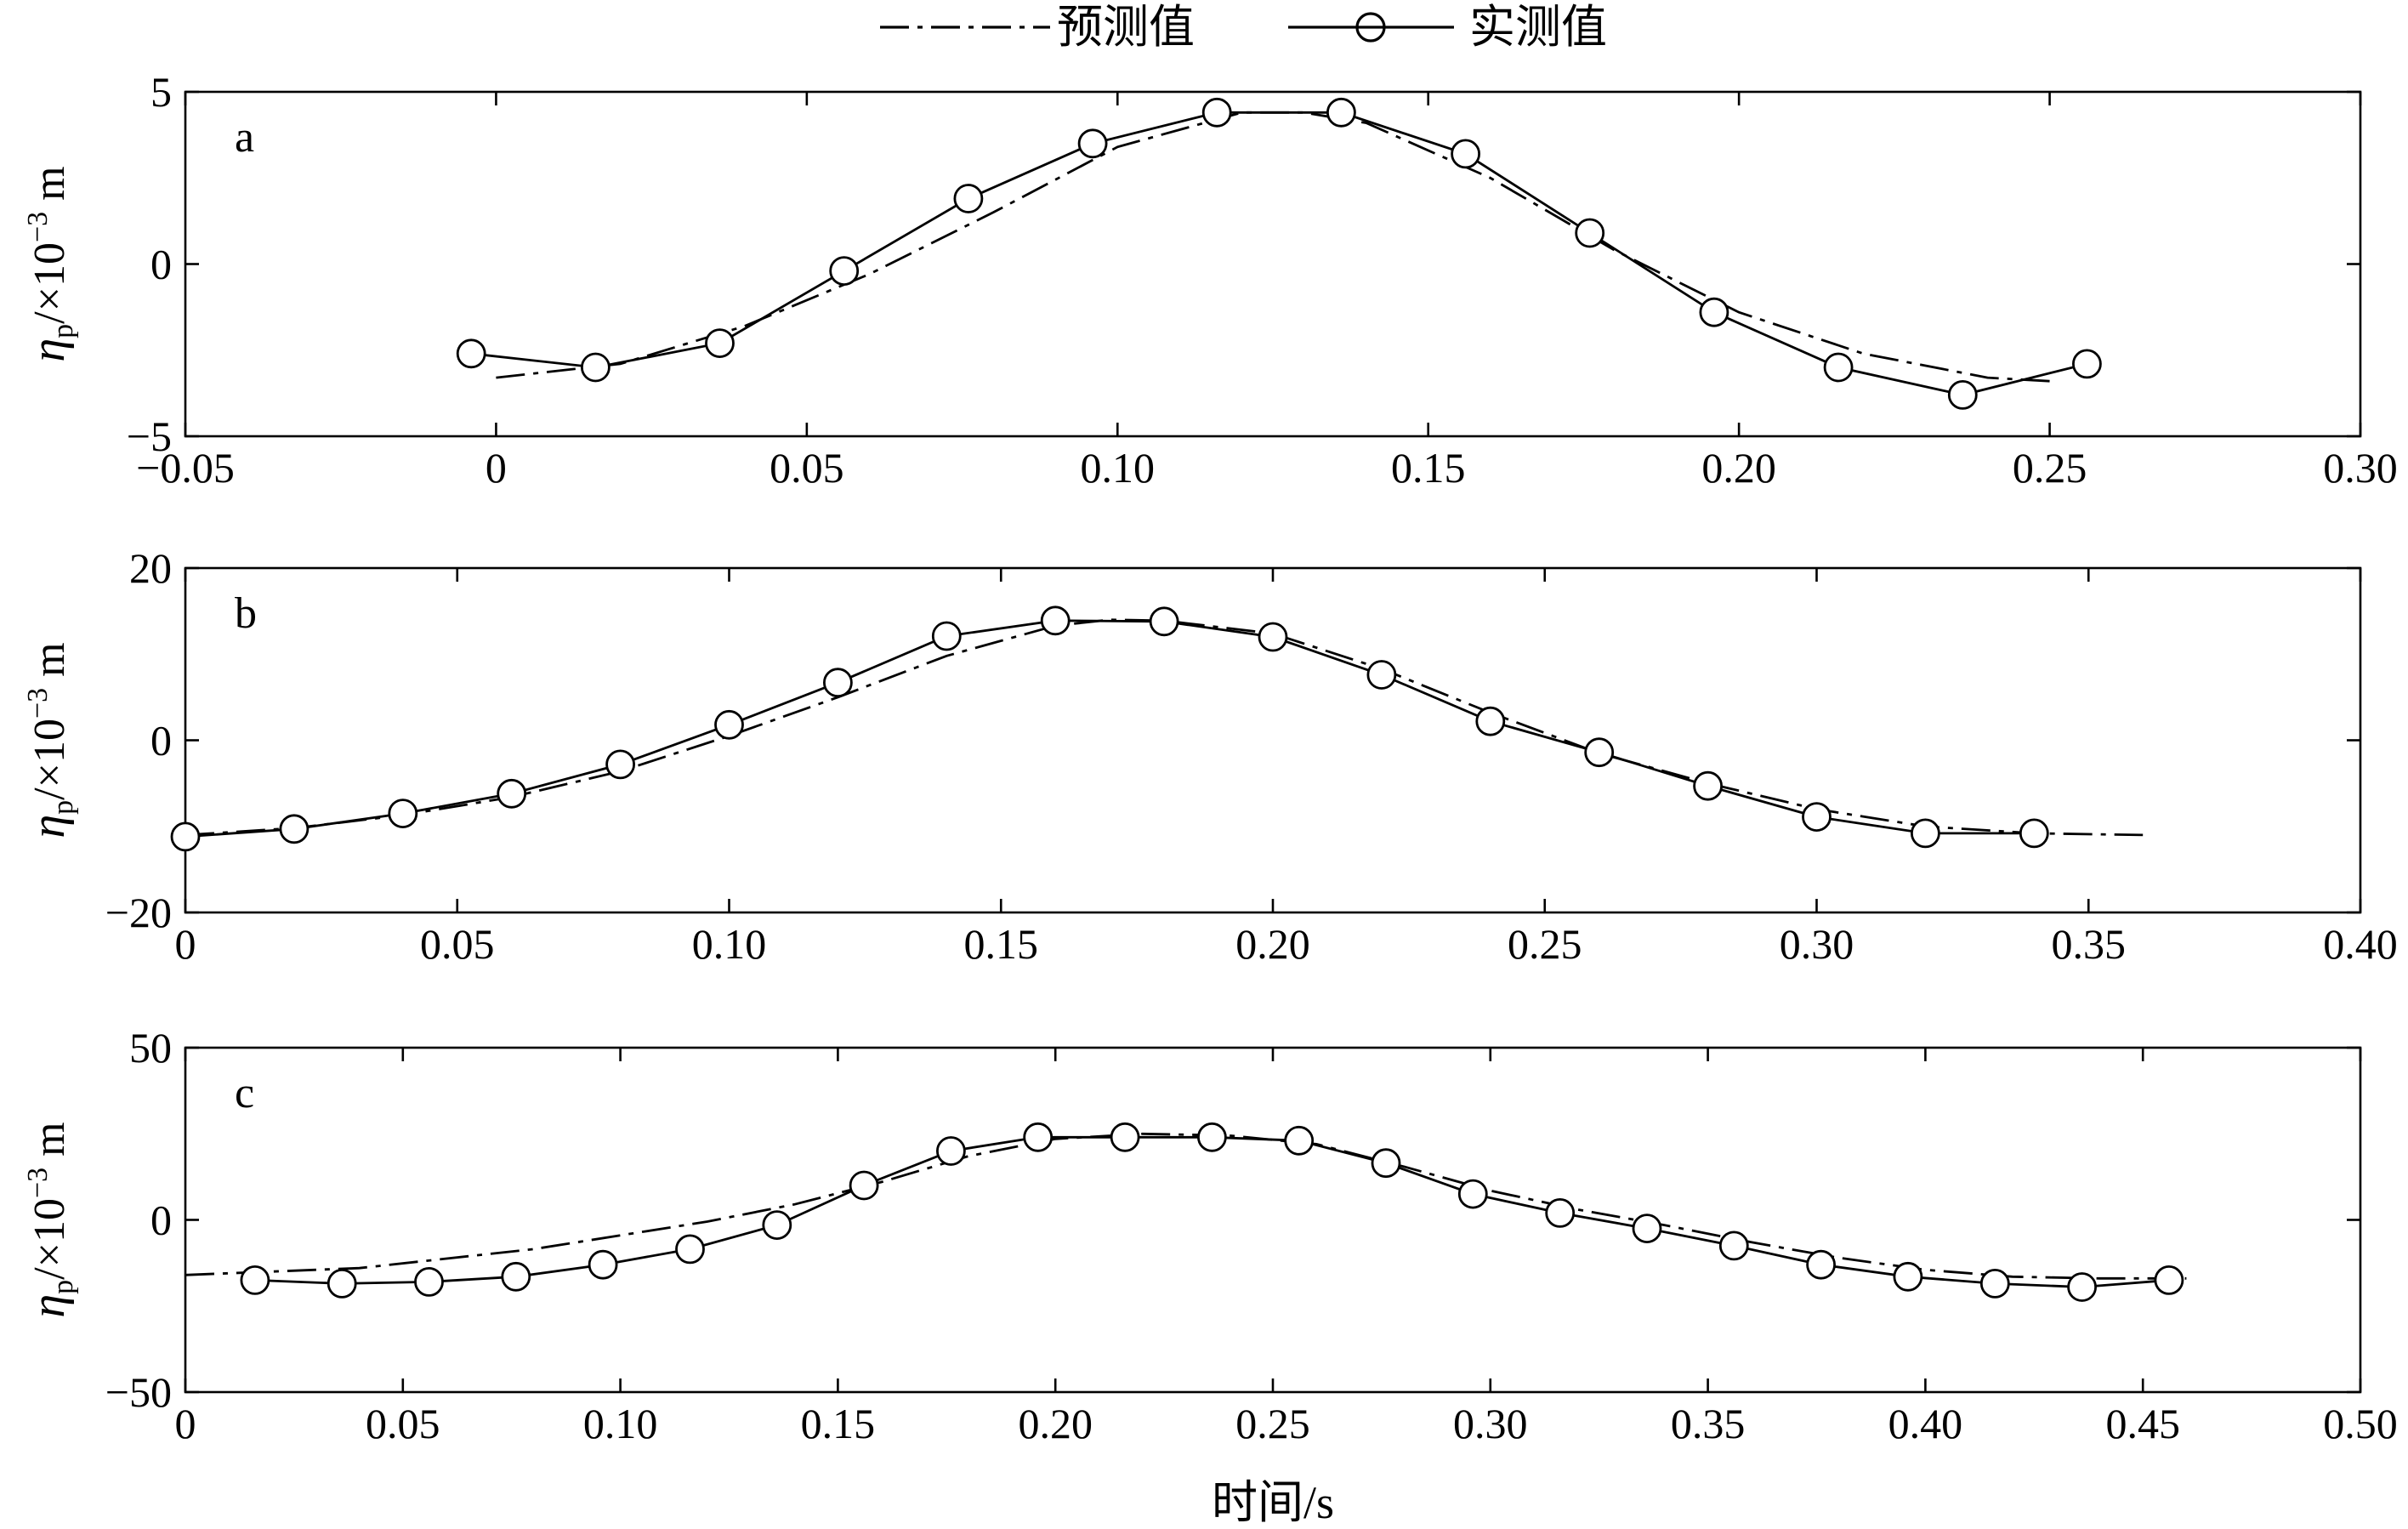 The width and height of the screenshot is (2408, 1529). Describe the element at coordinates (244, 1093) in the screenshot. I see `panel-letter: c` at that location.